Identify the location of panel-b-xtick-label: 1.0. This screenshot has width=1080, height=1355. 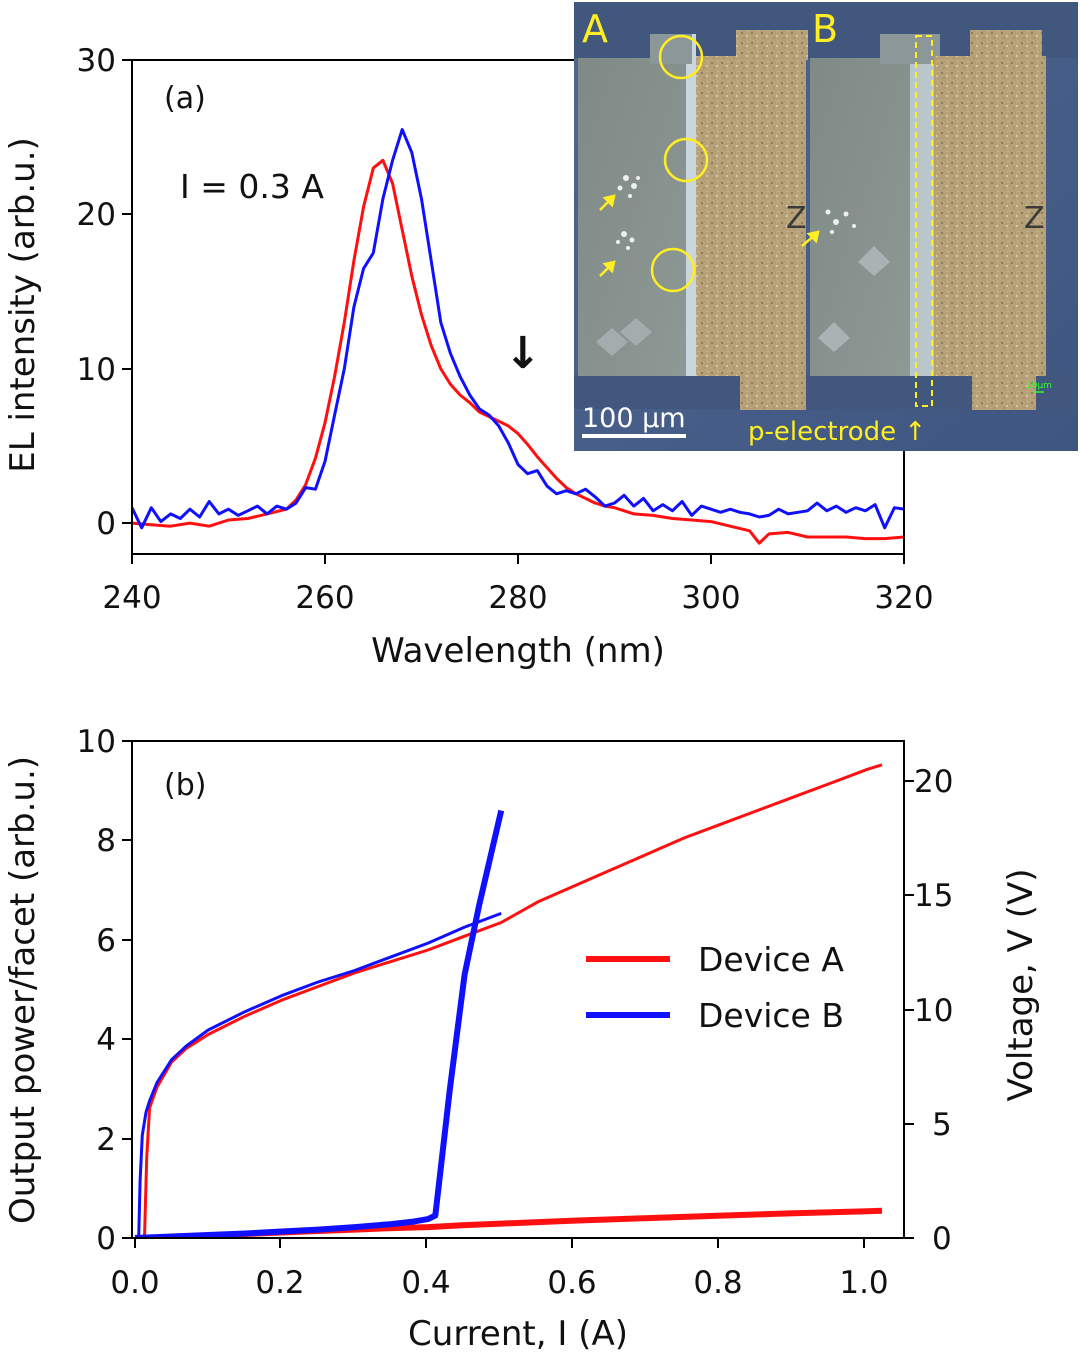
(863, 1283).